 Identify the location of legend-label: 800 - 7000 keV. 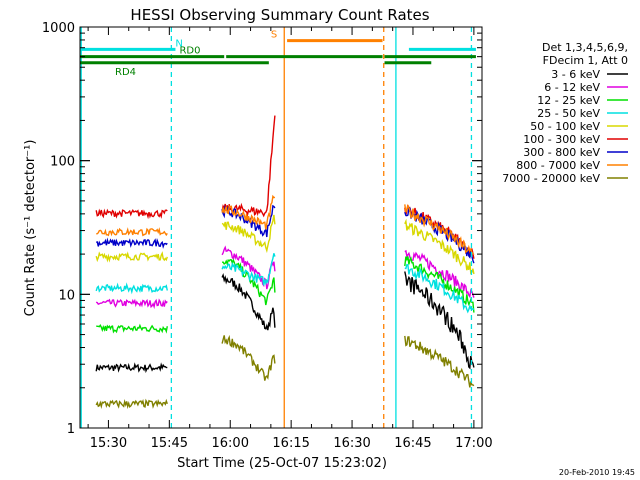
(558, 165).